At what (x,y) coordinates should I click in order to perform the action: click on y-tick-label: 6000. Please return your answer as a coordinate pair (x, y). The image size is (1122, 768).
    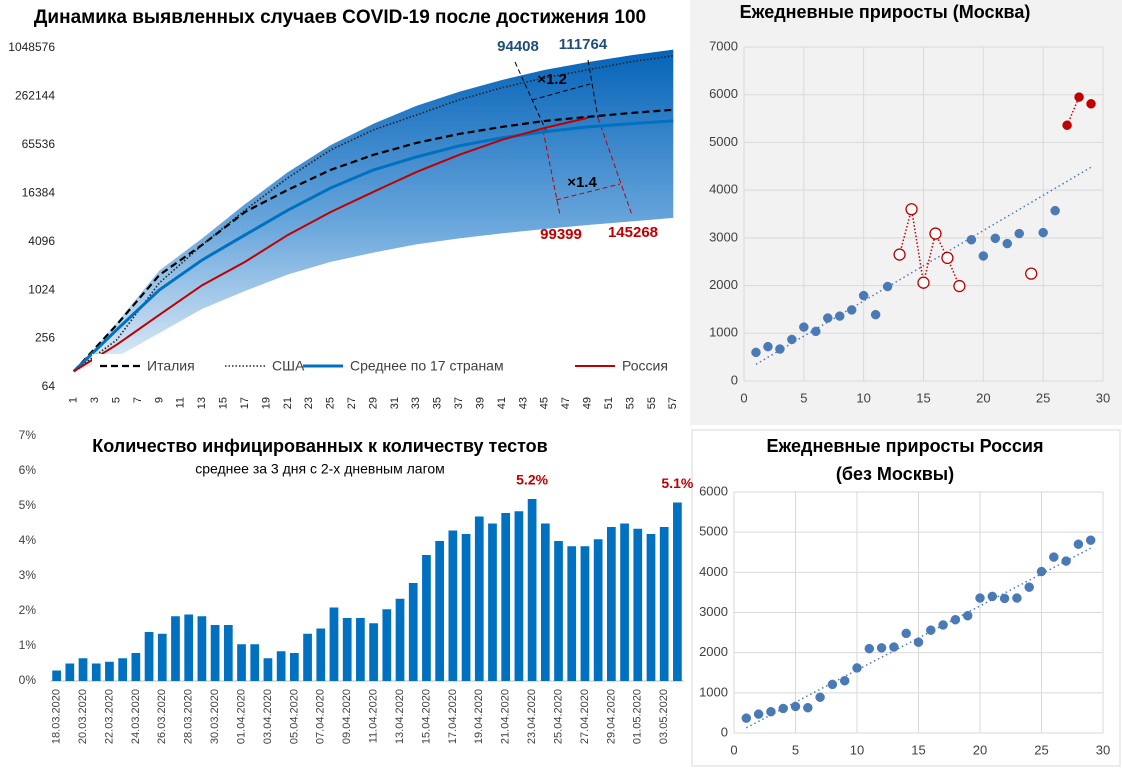
    Looking at the image, I should click on (723, 93).